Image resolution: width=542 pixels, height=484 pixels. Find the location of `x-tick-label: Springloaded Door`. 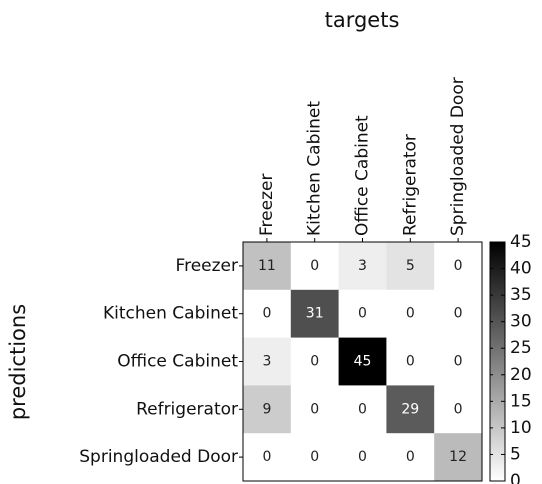

x-tick-label: Springloaded Door is located at coordinates (458, 156).